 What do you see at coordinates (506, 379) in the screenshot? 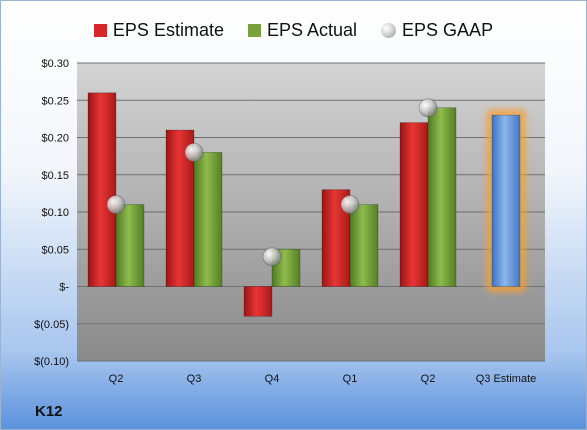
I see `x-tick-label: Q3 Estimate` at bounding box center [506, 379].